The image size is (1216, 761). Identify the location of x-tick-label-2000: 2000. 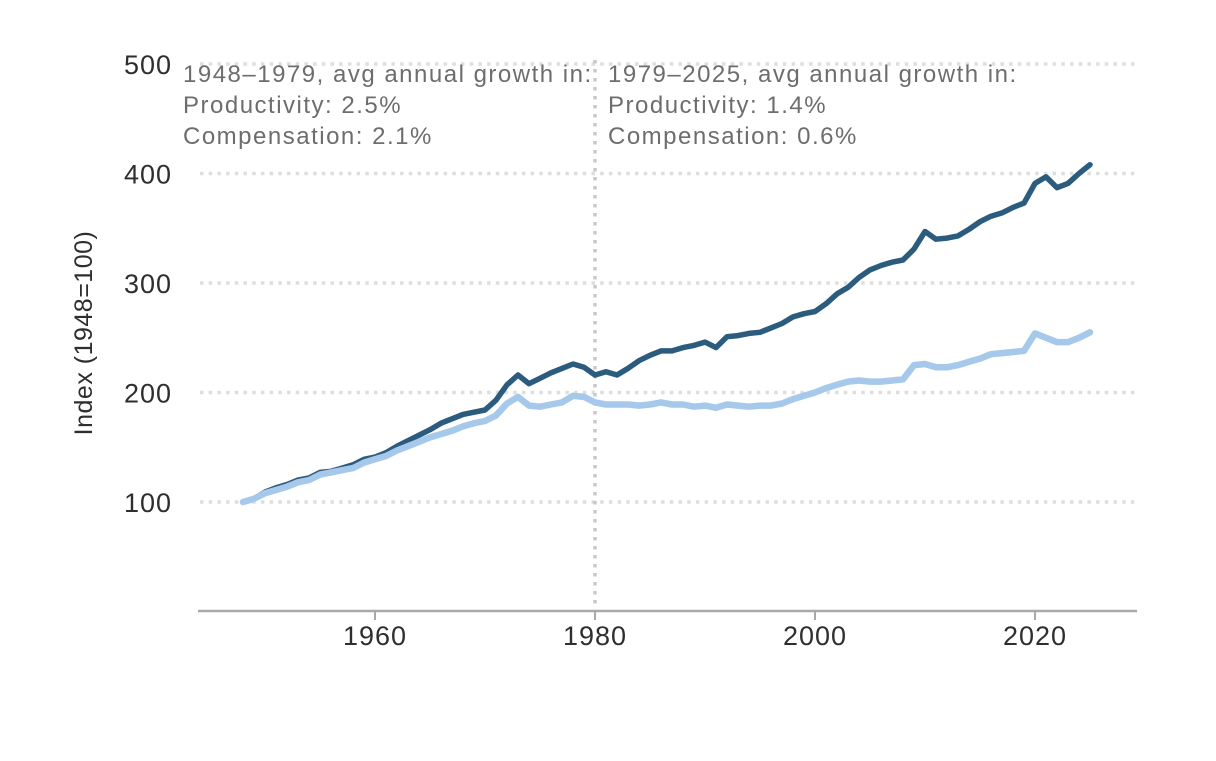
(815, 636).